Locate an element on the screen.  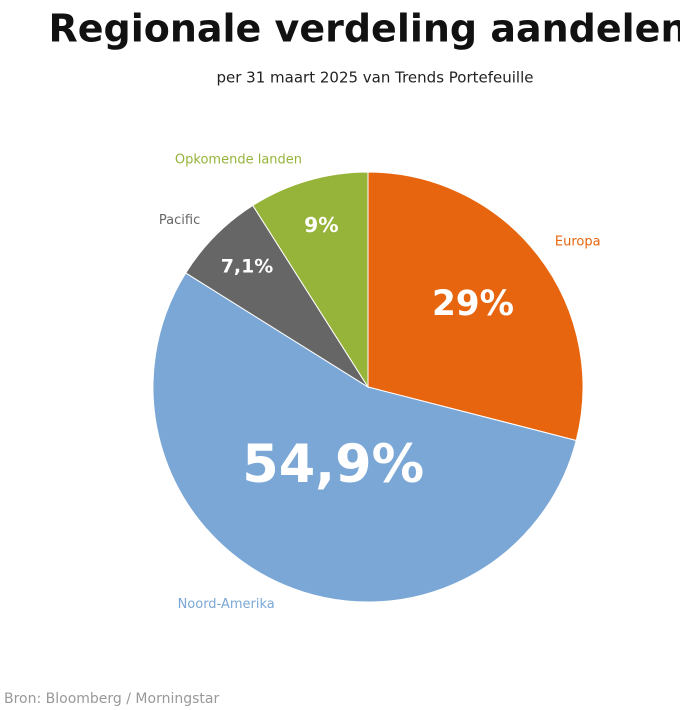
value-label: 29% is located at coordinates (473, 304).